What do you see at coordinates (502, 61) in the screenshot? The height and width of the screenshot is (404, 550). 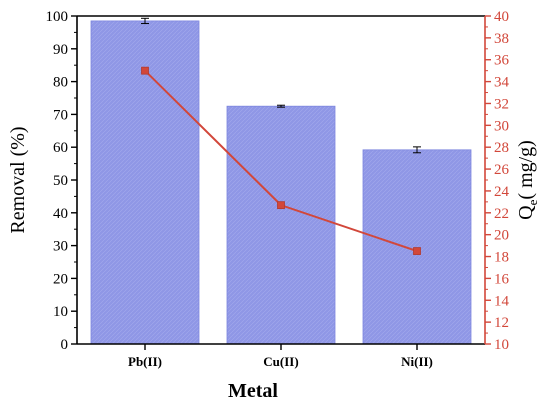 I see `y-right-tick-label: 36` at bounding box center [502, 61].